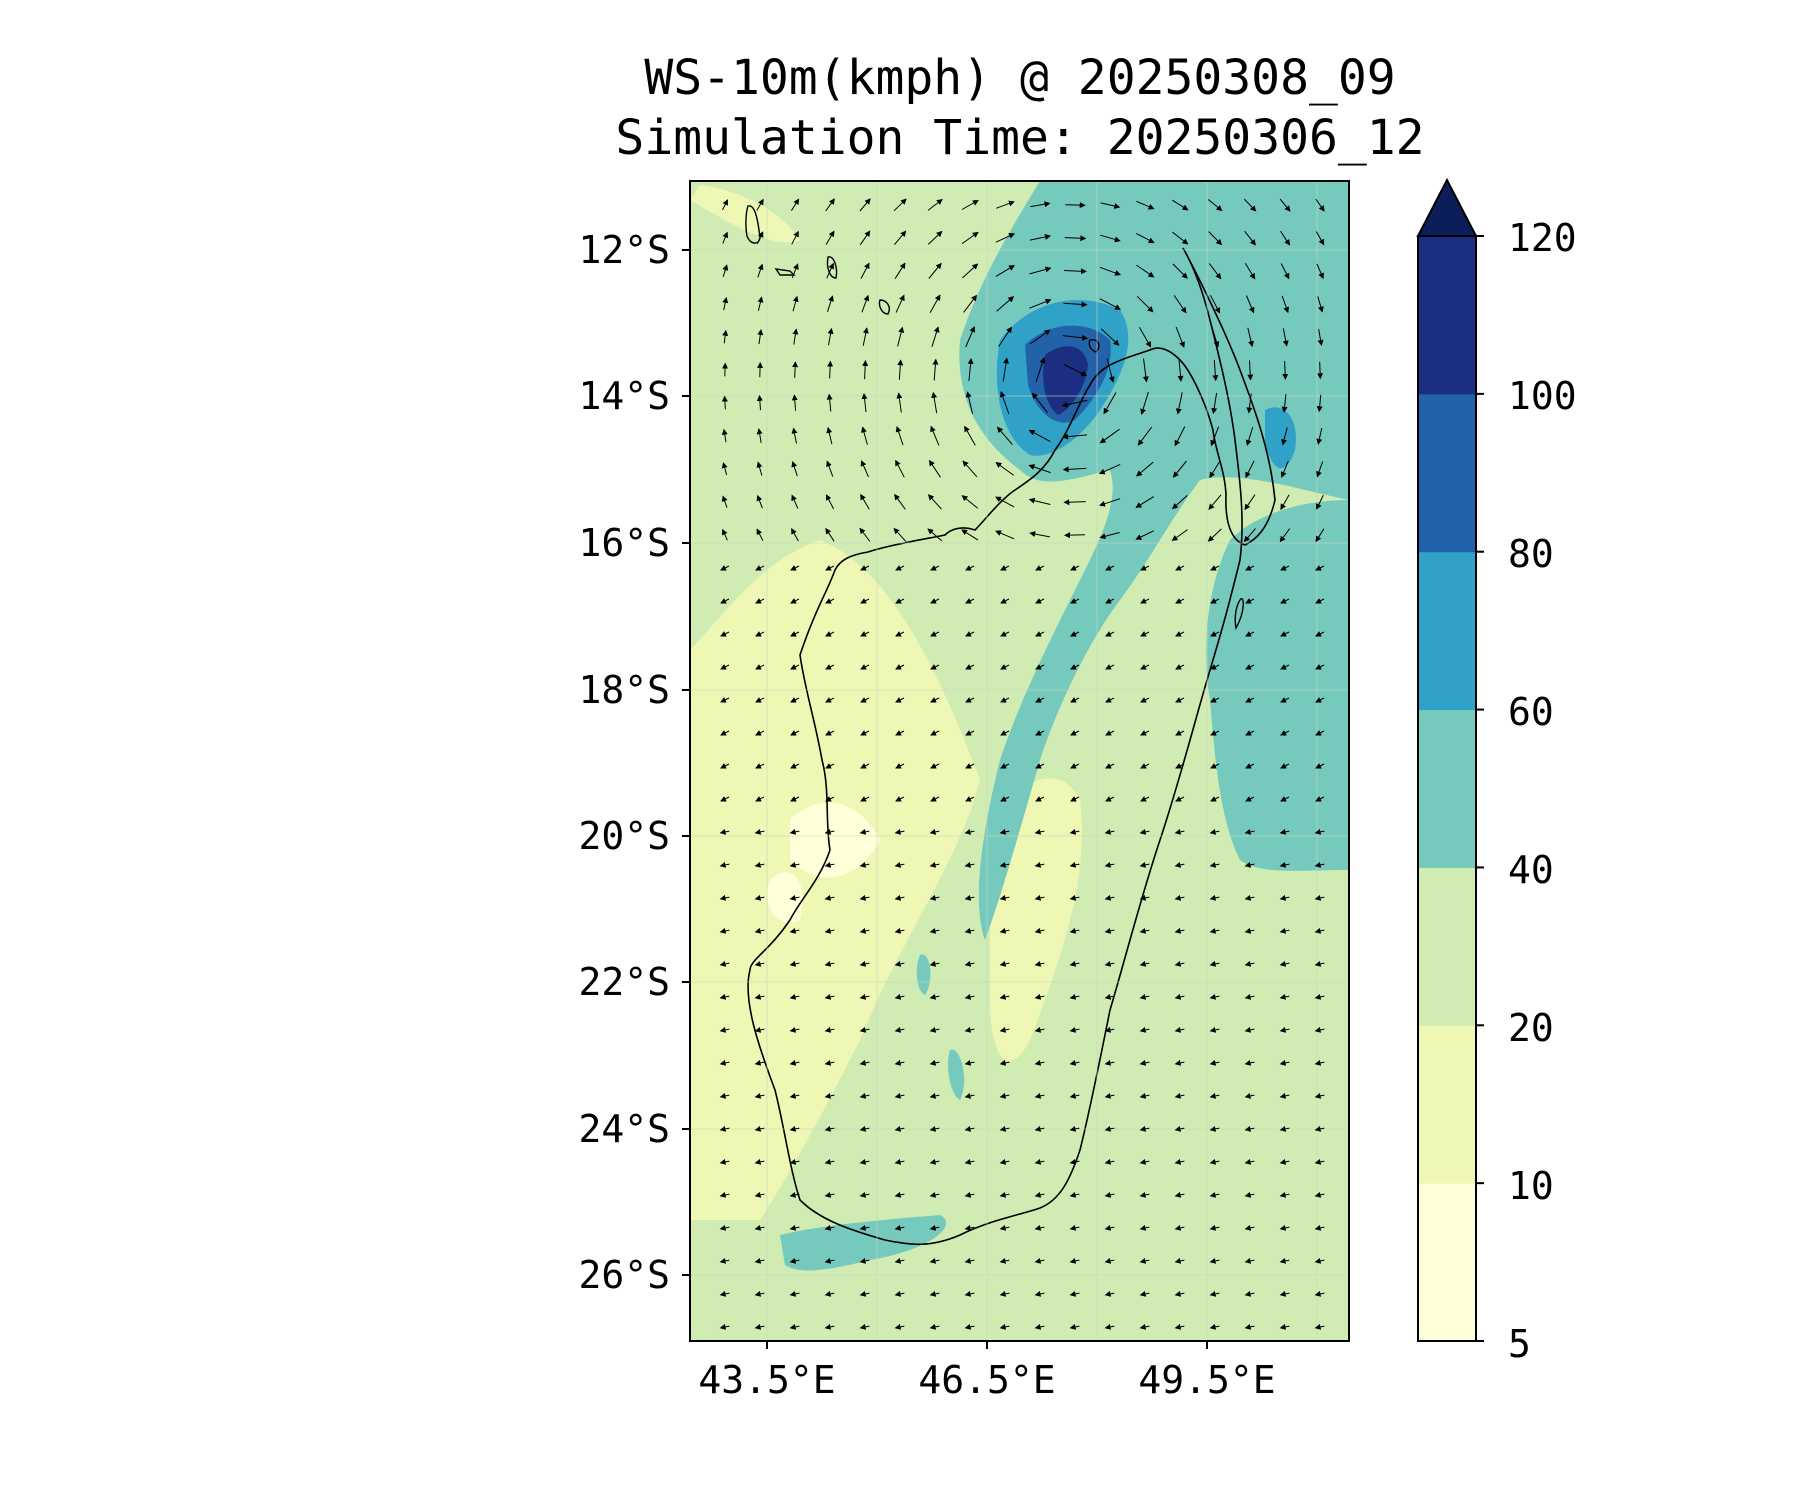  What do you see at coordinates (1207, 1380) in the screenshot?
I see `lon-label-49-5e: 49.5°E` at bounding box center [1207, 1380].